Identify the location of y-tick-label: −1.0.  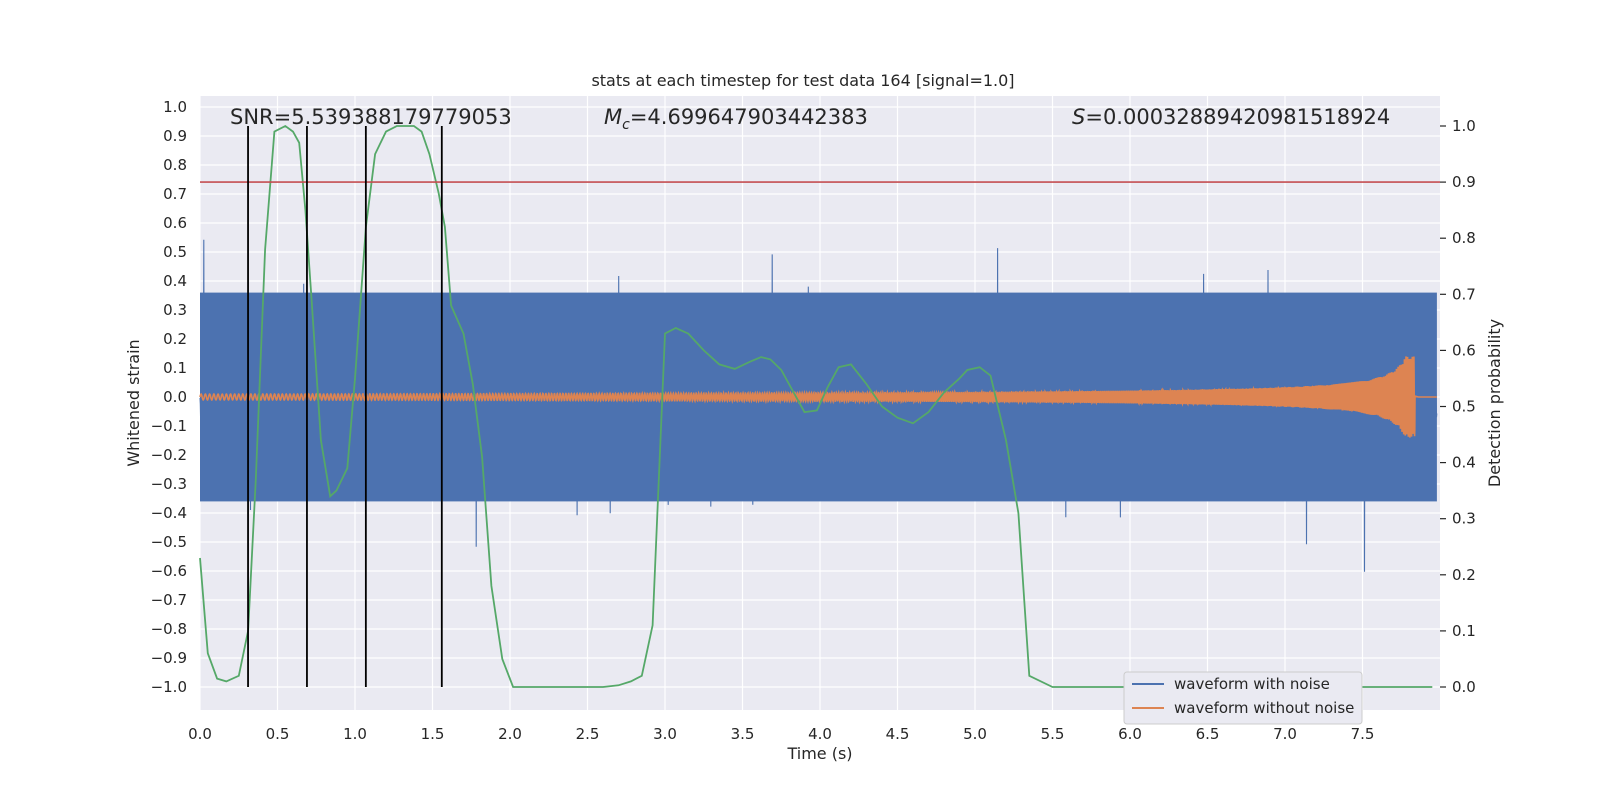
(169, 687).